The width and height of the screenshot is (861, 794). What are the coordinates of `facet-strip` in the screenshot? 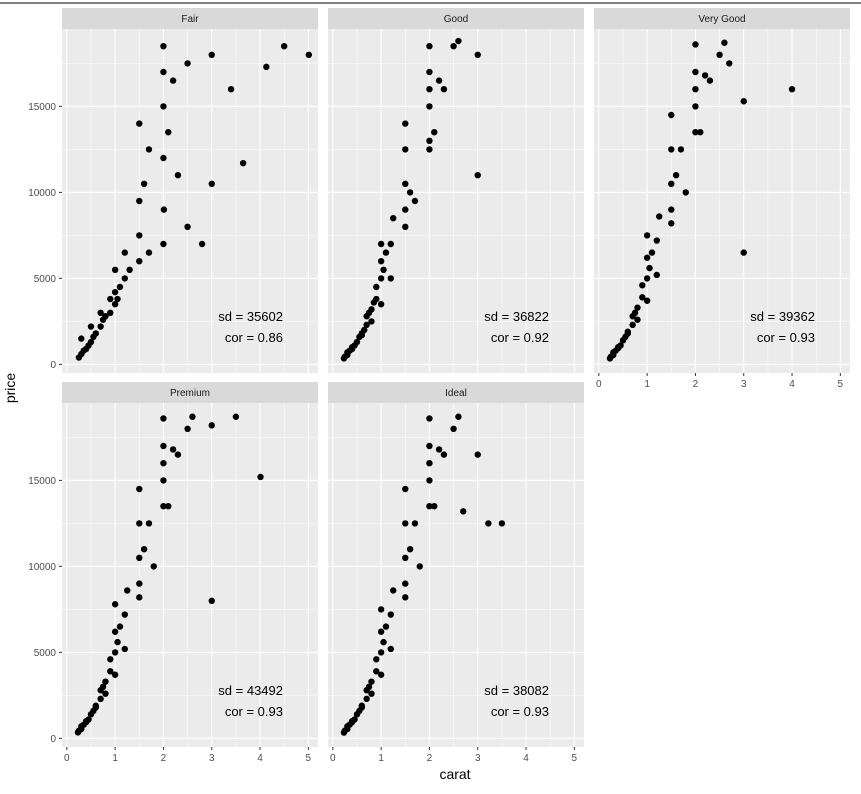 It's located at (456, 18).